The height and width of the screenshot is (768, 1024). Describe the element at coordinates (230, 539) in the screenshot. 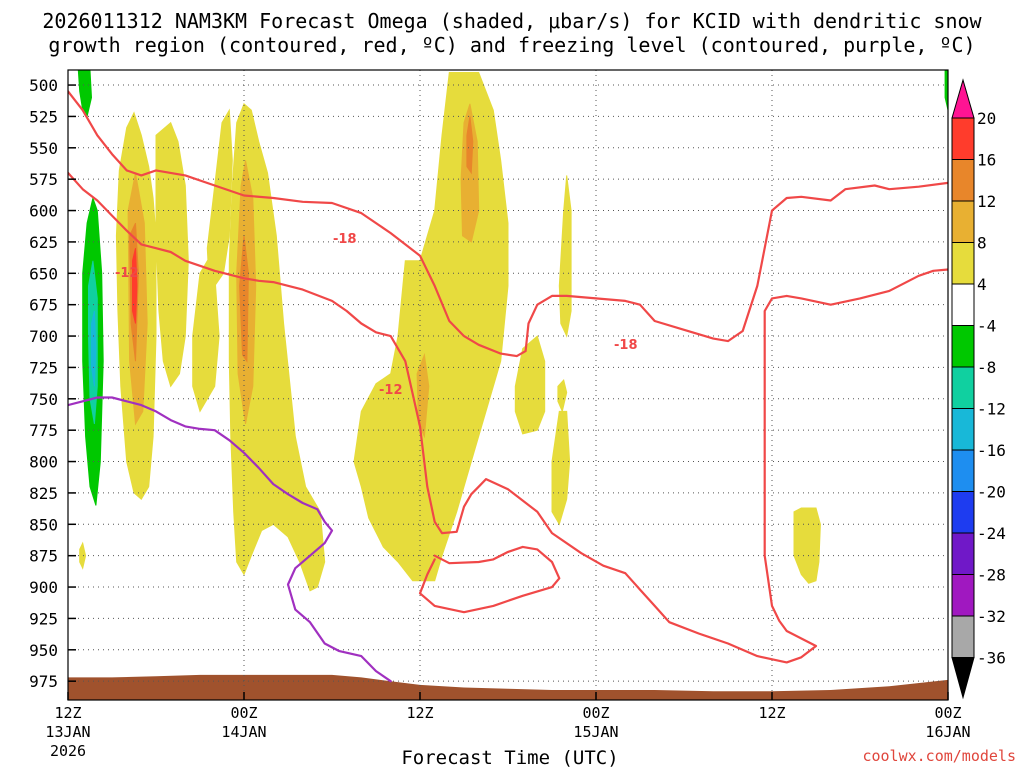

I see `contour-freezing_level` at that location.